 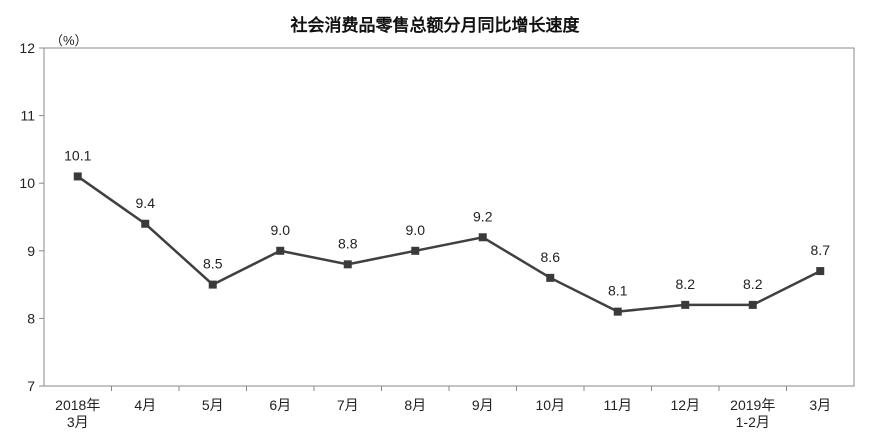 I want to click on y-tick-label: 10, so click(x=27, y=183).